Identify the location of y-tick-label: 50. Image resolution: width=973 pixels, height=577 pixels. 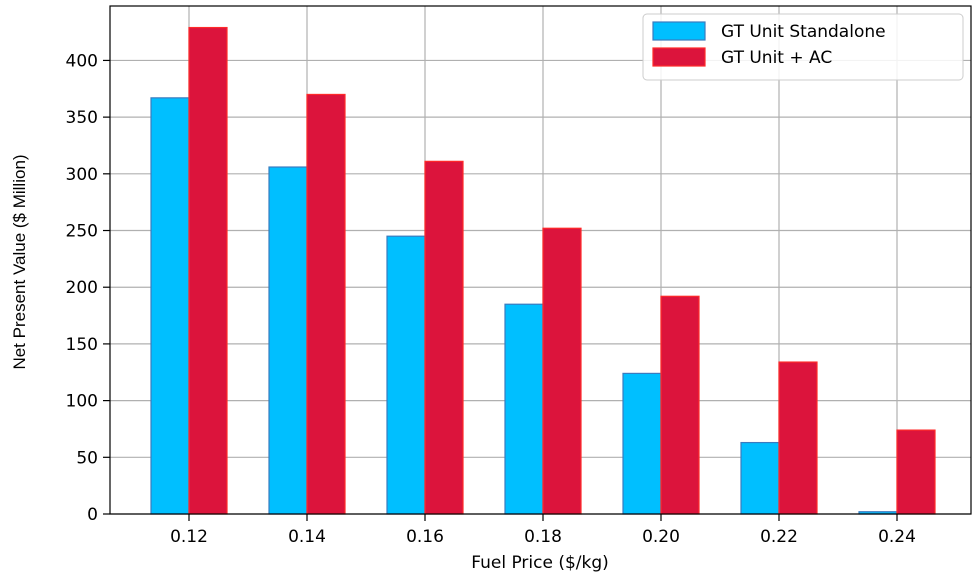
(87, 458).